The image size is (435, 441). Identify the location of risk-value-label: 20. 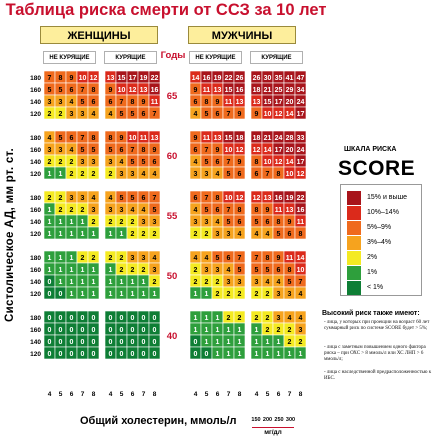
(290, 102).